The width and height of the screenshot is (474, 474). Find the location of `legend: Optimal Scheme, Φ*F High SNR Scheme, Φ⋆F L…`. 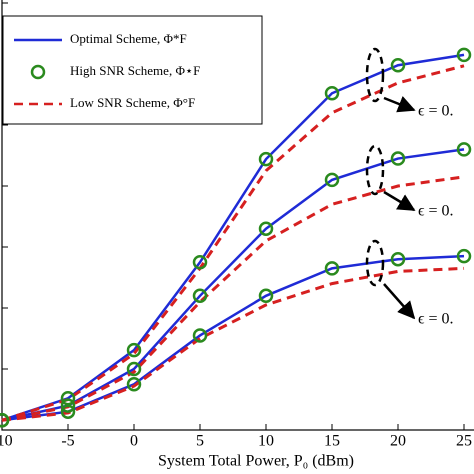

legend: Optimal Scheme, Φ*F High SNR Scheme, Φ⋆F L… is located at coordinates (132, 70).